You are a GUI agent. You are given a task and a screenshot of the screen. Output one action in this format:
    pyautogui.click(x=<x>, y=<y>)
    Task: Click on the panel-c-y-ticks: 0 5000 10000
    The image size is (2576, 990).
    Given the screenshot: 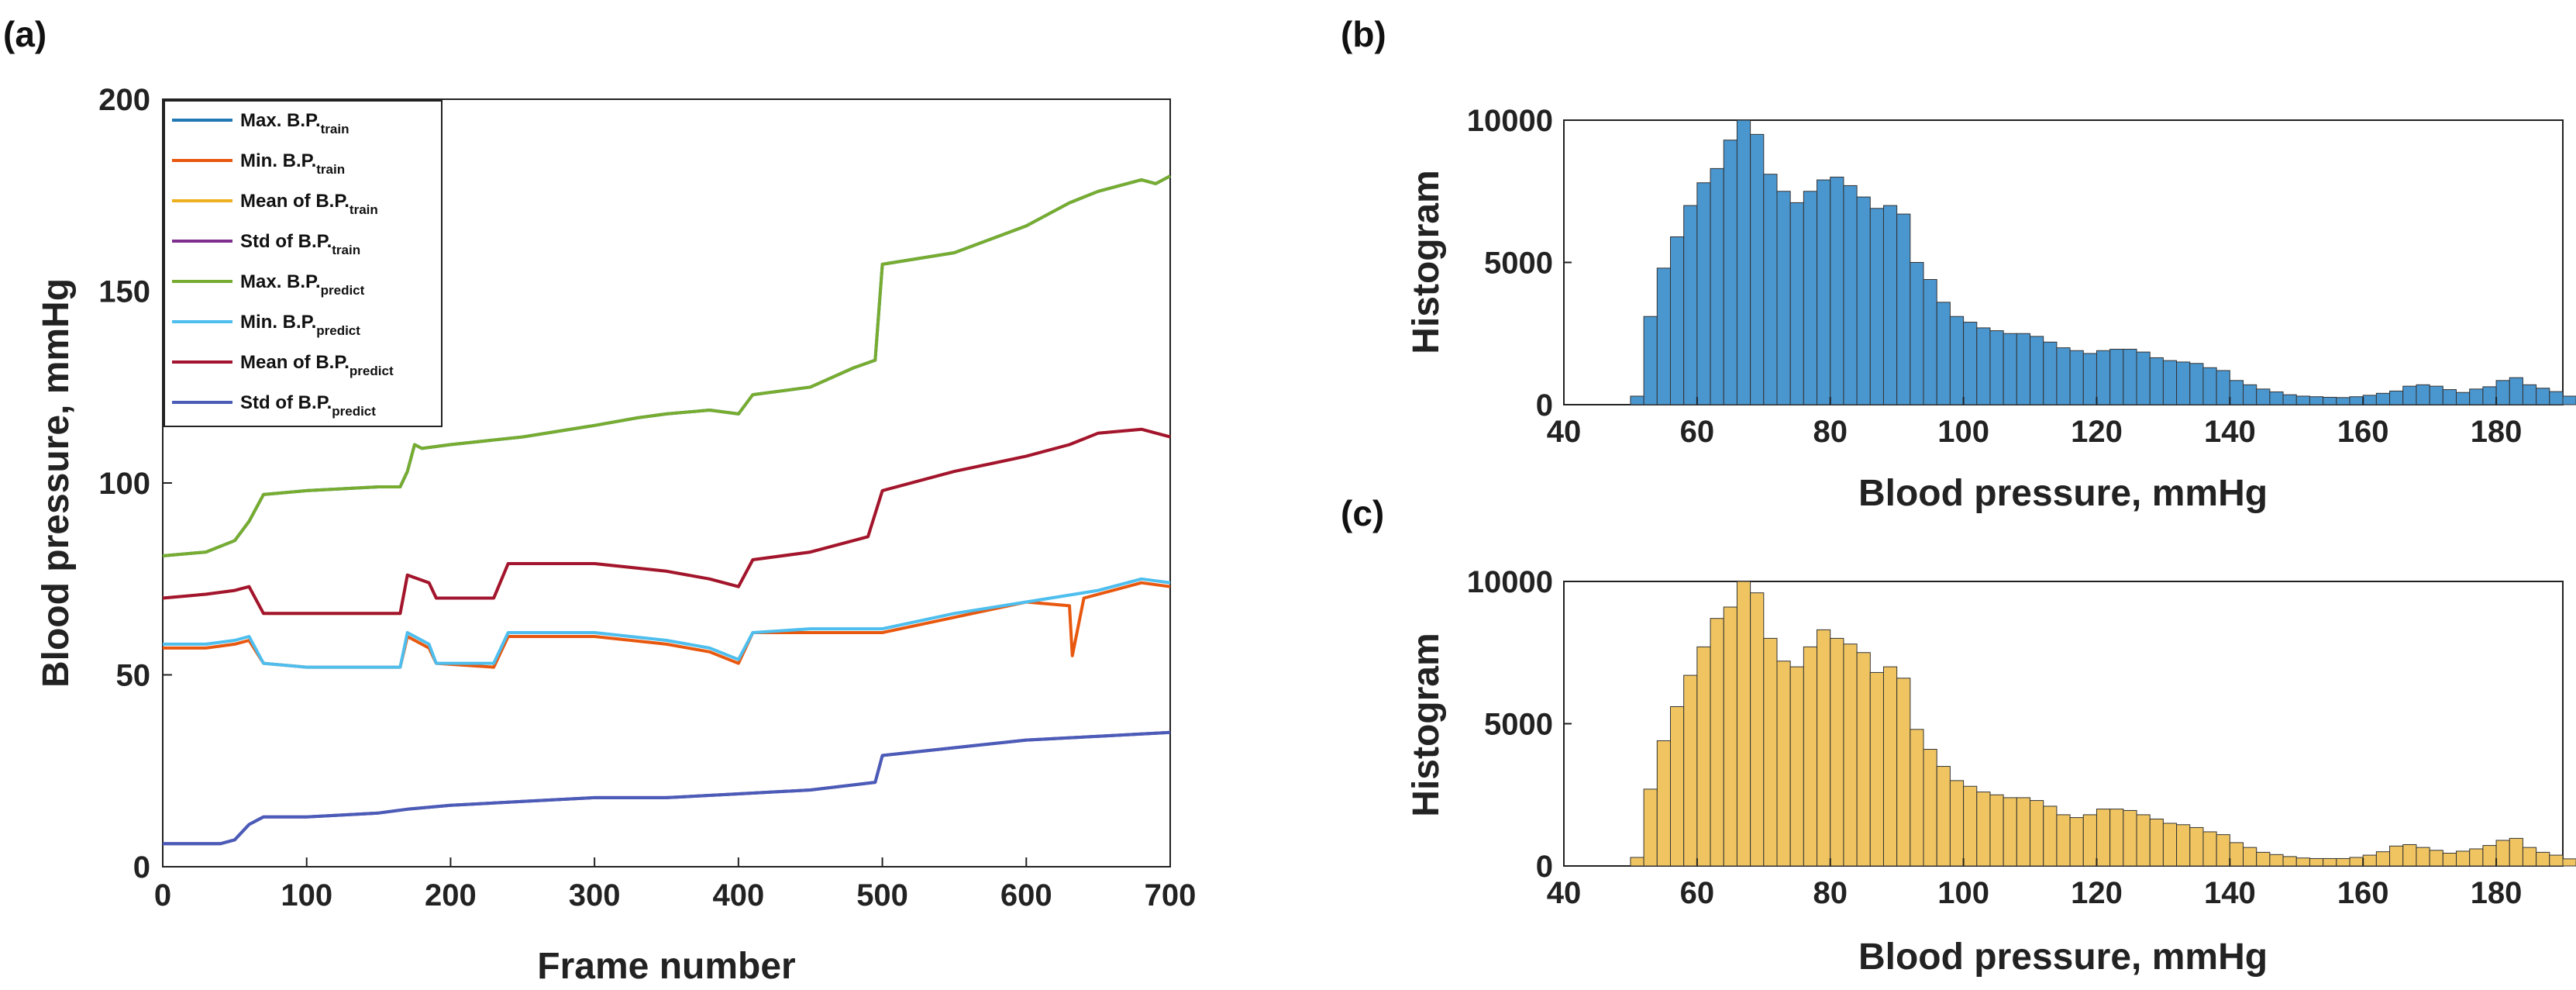 What is the action you would take?
    pyautogui.click(x=1519, y=724)
    